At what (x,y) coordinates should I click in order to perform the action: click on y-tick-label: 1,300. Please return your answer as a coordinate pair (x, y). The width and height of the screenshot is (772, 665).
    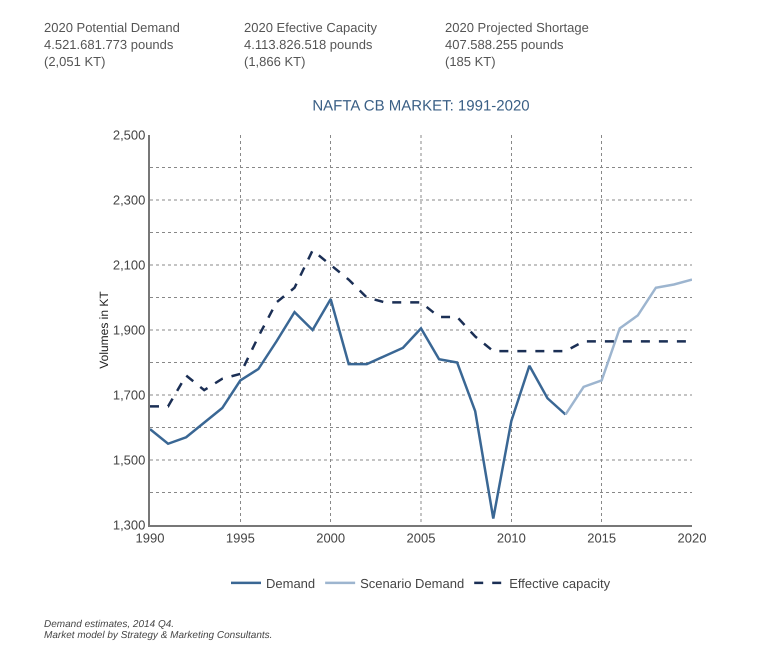
    Looking at the image, I should click on (129, 525).